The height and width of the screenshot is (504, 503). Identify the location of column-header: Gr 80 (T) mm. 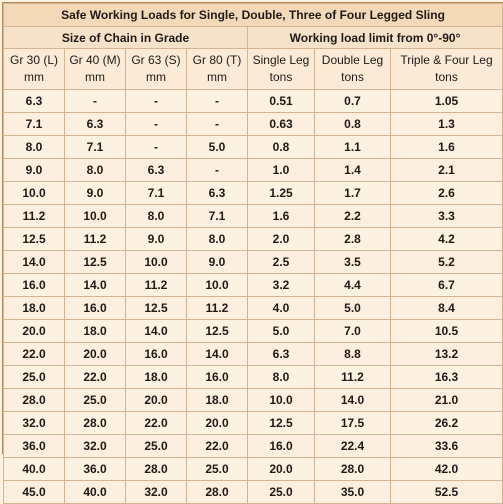
(217, 69).